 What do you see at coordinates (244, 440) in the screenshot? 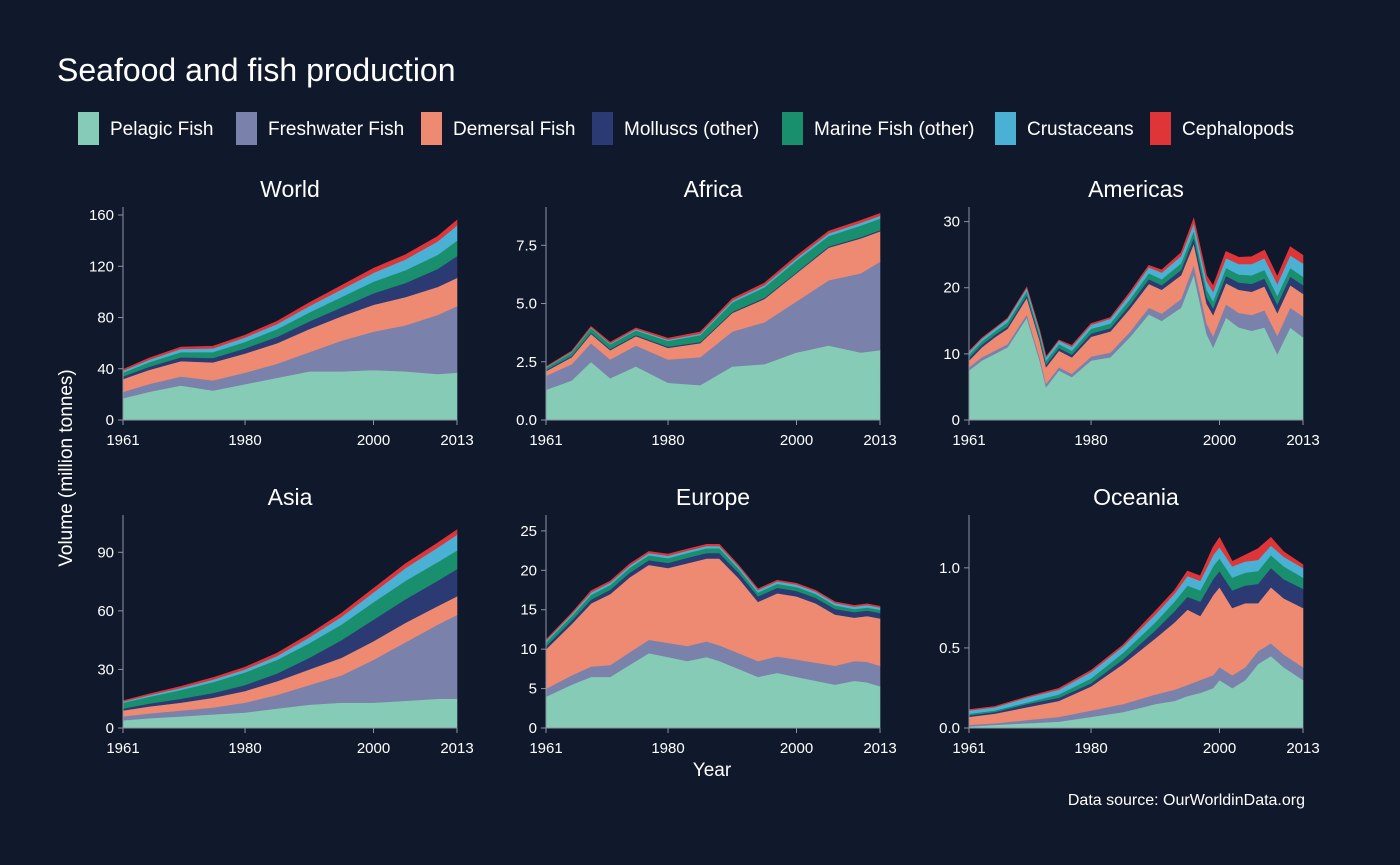
I see `x-tick-label-world: 1980` at bounding box center [244, 440].